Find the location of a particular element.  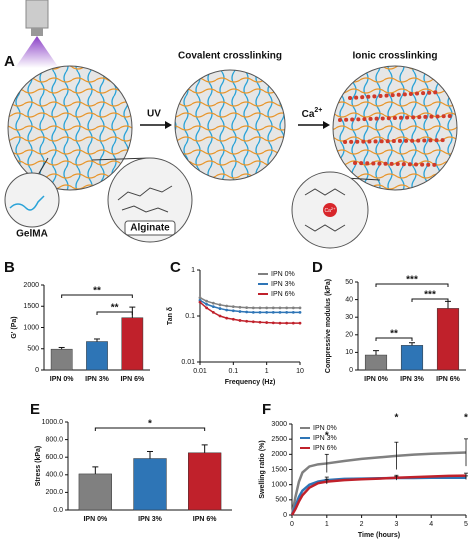

y-axis-title: G' (Pa) is located at coordinates (14, 327).